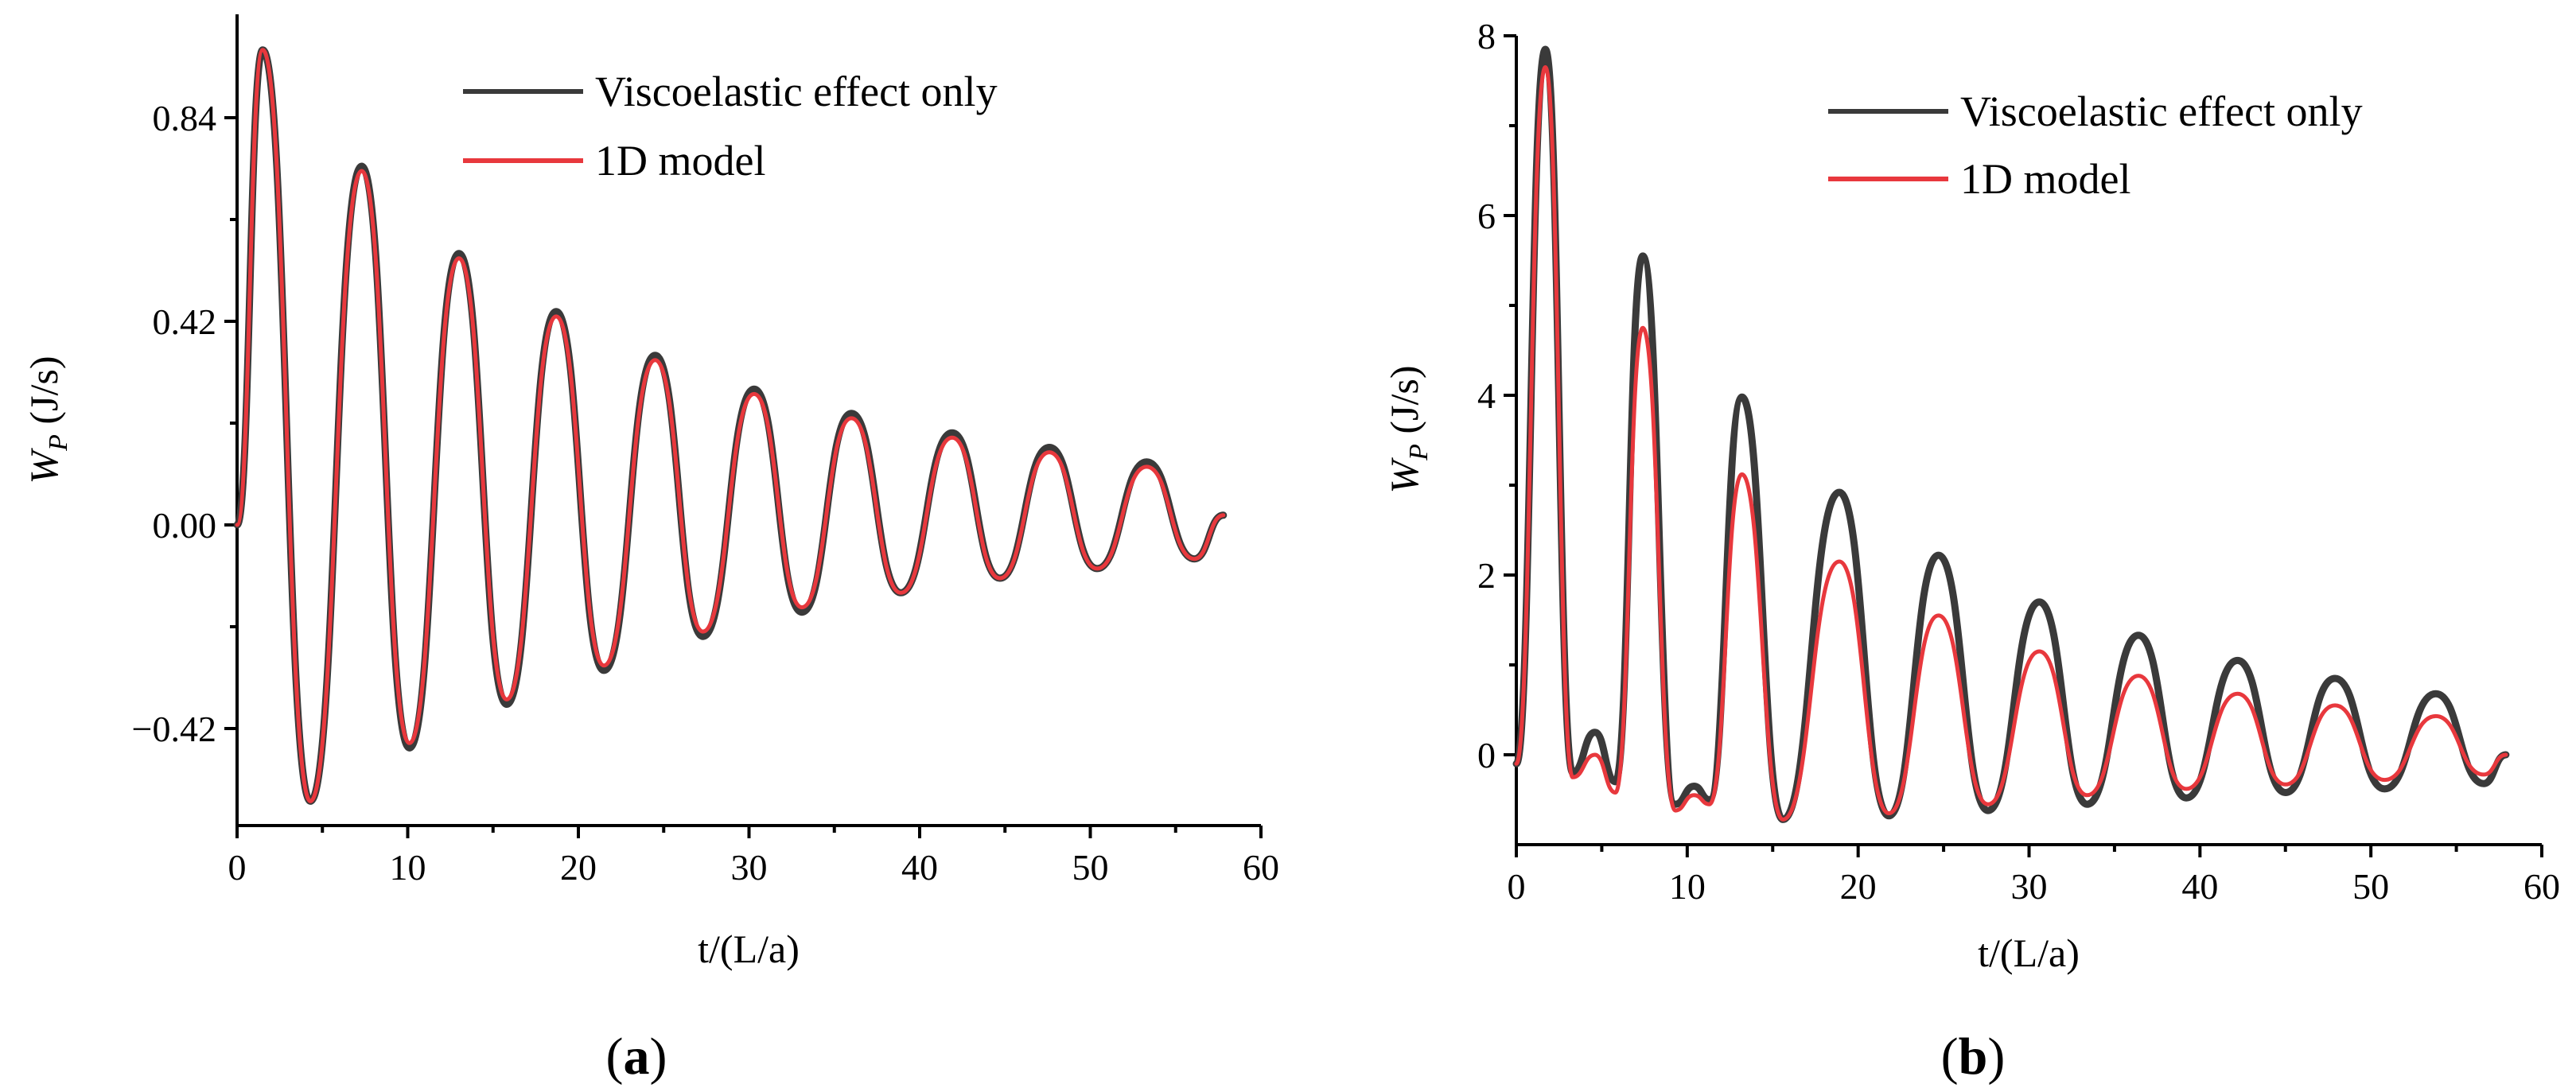 Image resolution: width=2576 pixels, height=1092 pixels. I want to click on panel-b-y-label-main: W, so click(1404, 475).